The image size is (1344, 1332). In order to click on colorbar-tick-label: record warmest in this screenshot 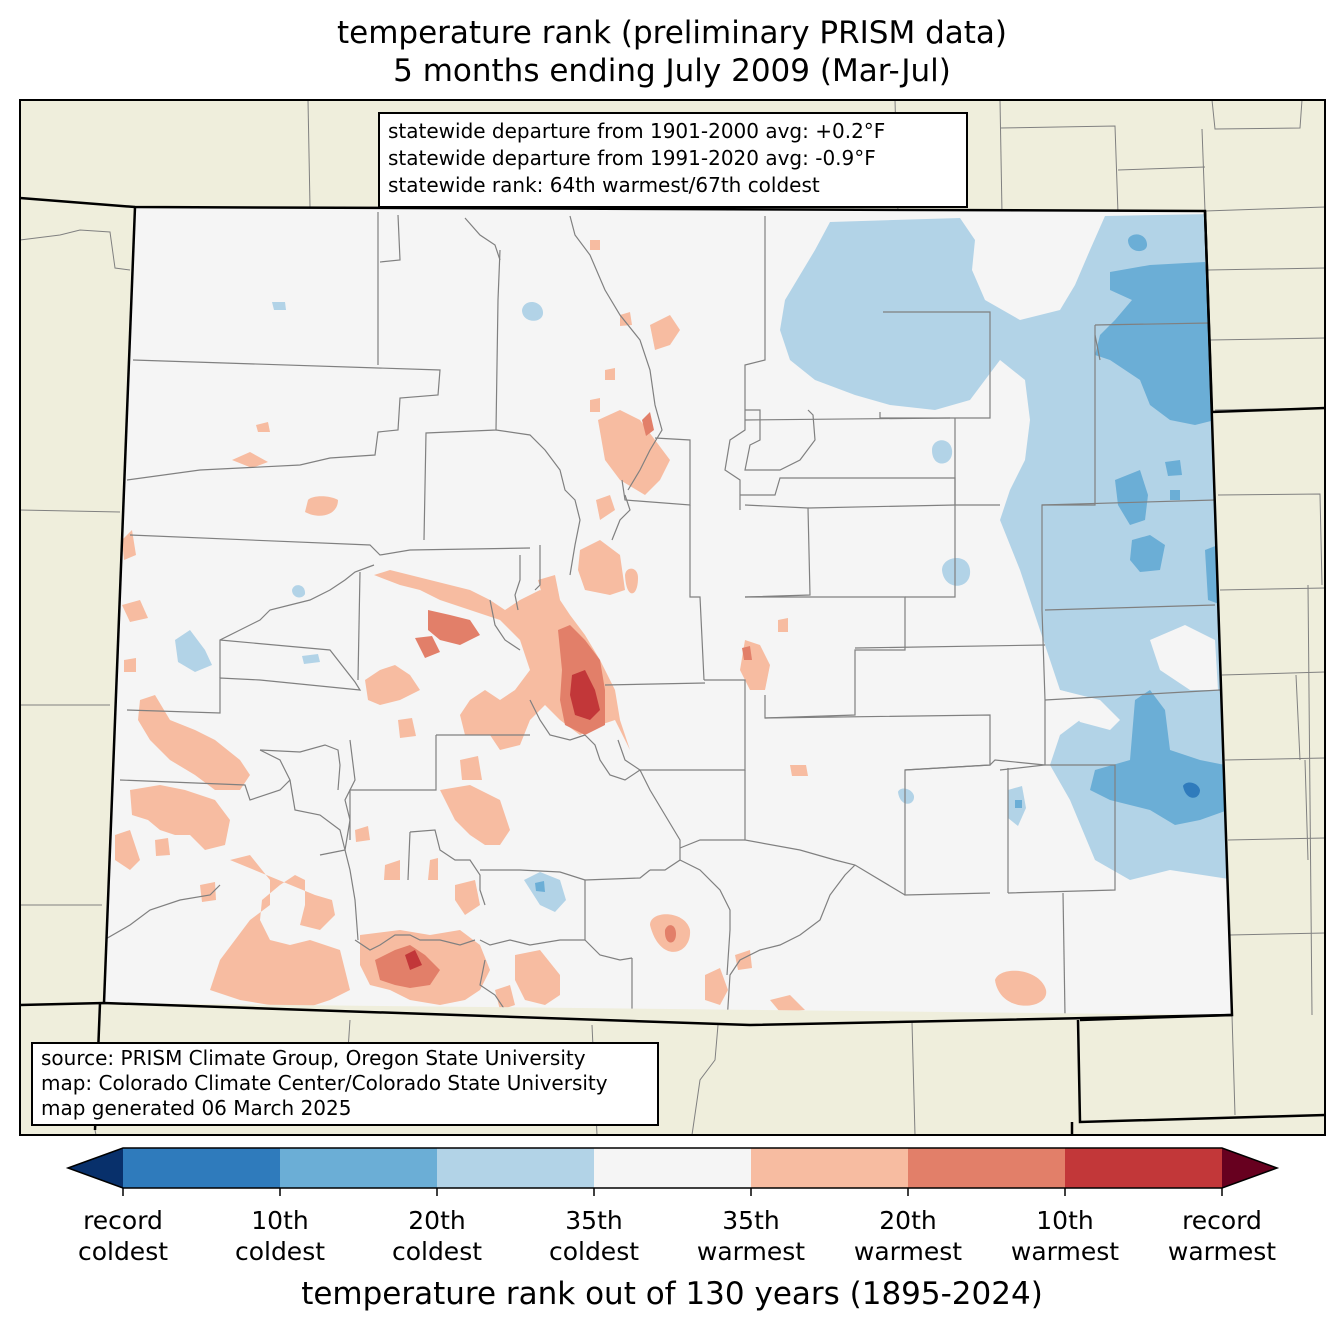, I will do `click(1222, 1236)`.